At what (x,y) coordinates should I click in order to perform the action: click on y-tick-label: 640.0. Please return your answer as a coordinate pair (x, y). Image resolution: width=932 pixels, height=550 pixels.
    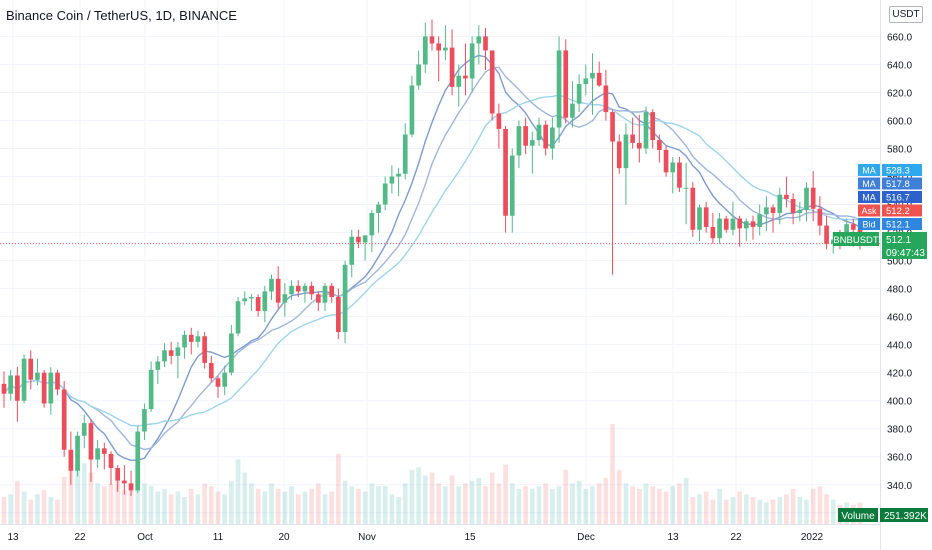
    Looking at the image, I should click on (899, 65).